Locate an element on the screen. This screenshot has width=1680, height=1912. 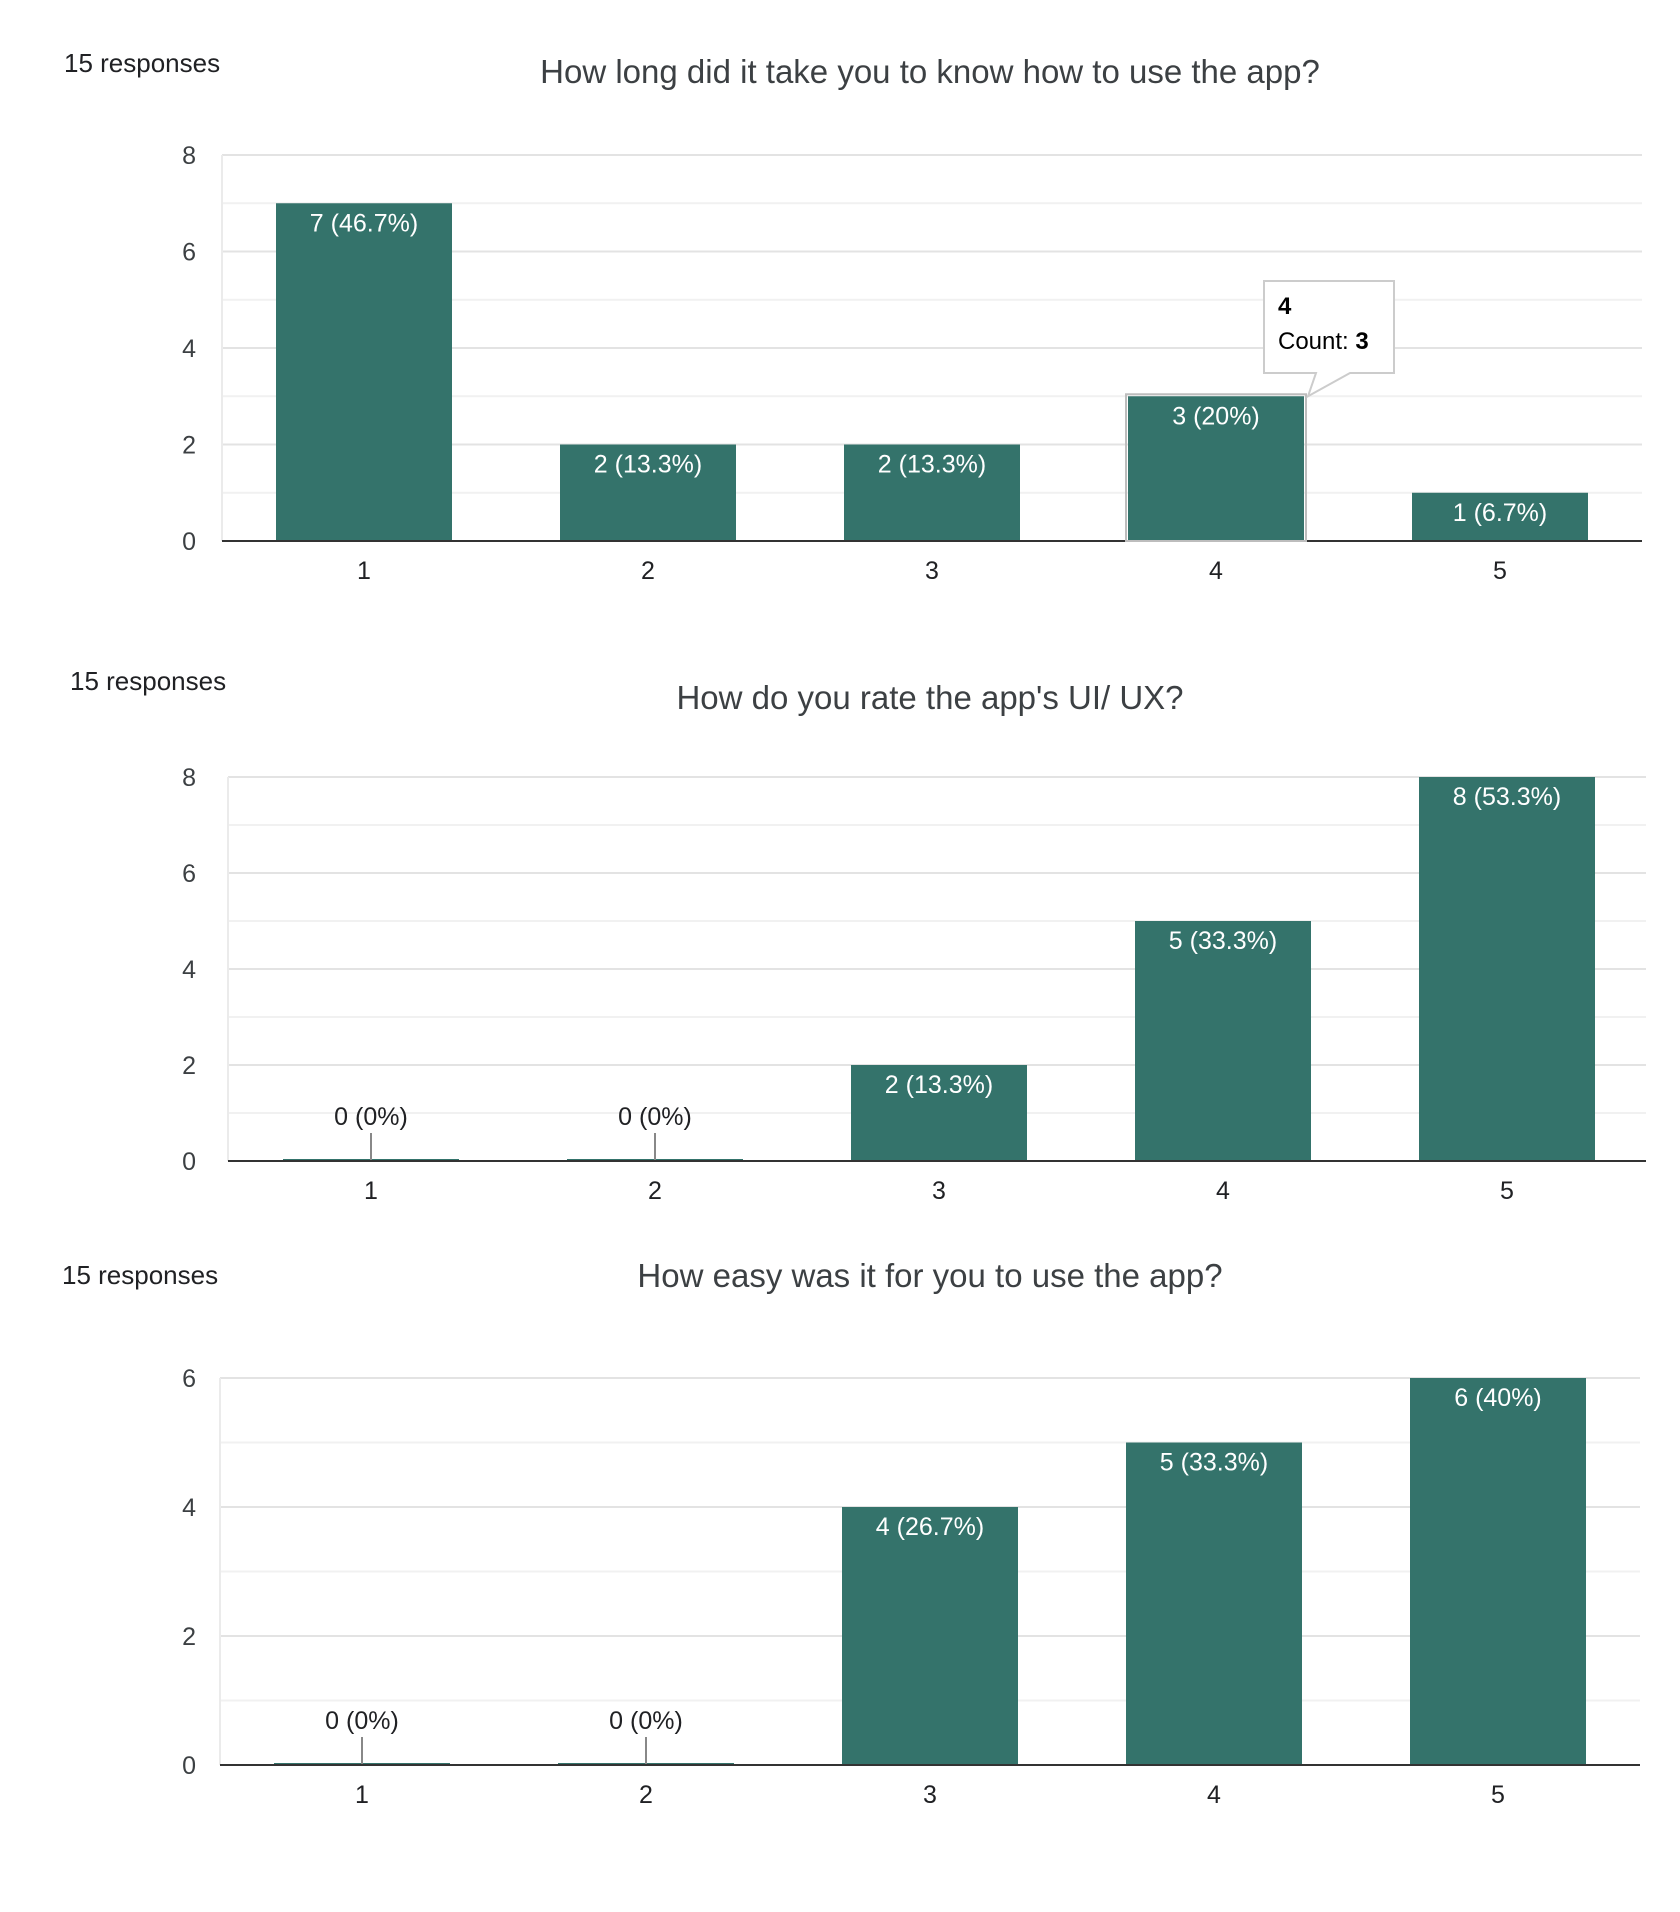
tooltip: 4 Count: 3 is located at coordinates (1329, 339).